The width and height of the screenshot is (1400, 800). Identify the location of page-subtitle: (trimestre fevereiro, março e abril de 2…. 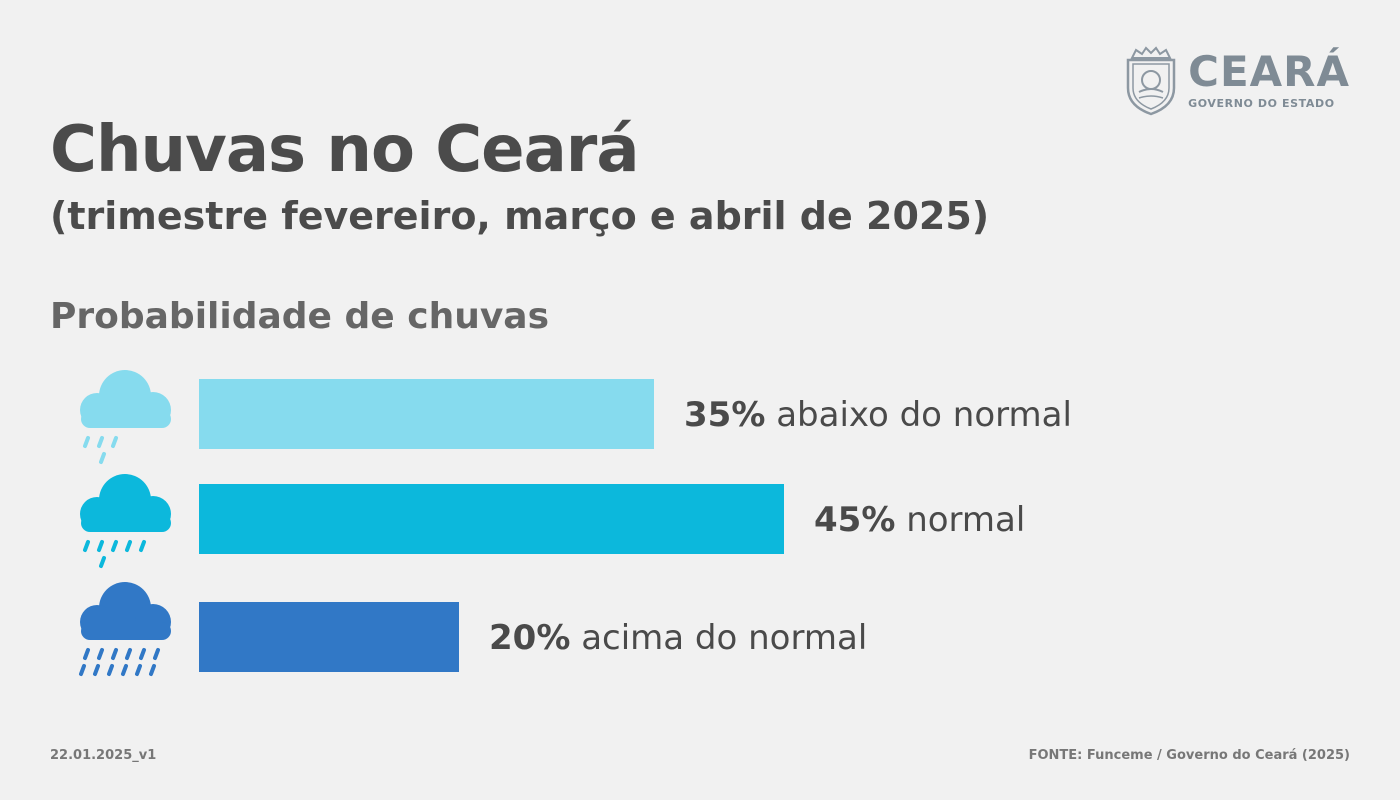
(520, 216).